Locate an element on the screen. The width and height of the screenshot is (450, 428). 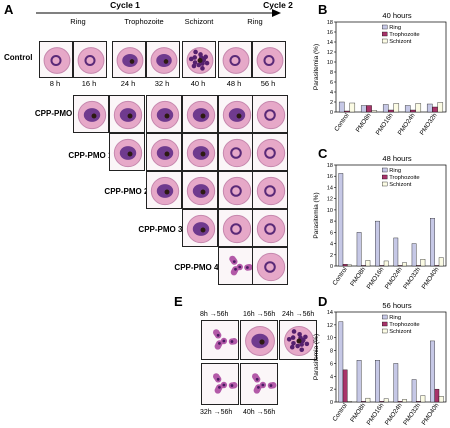
e-label-16h-56h: 16h →56h is located at coordinates (259, 314).